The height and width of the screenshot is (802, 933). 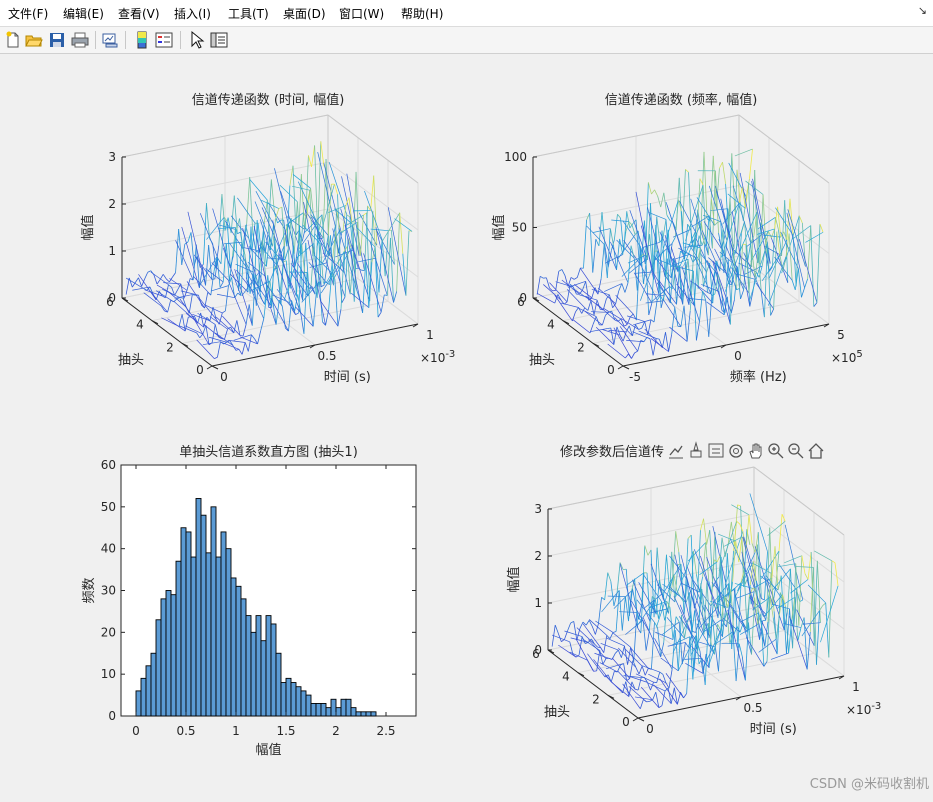 What do you see at coordinates (536, 654) in the screenshot?
I see `y-tick-label: 6` at bounding box center [536, 654].